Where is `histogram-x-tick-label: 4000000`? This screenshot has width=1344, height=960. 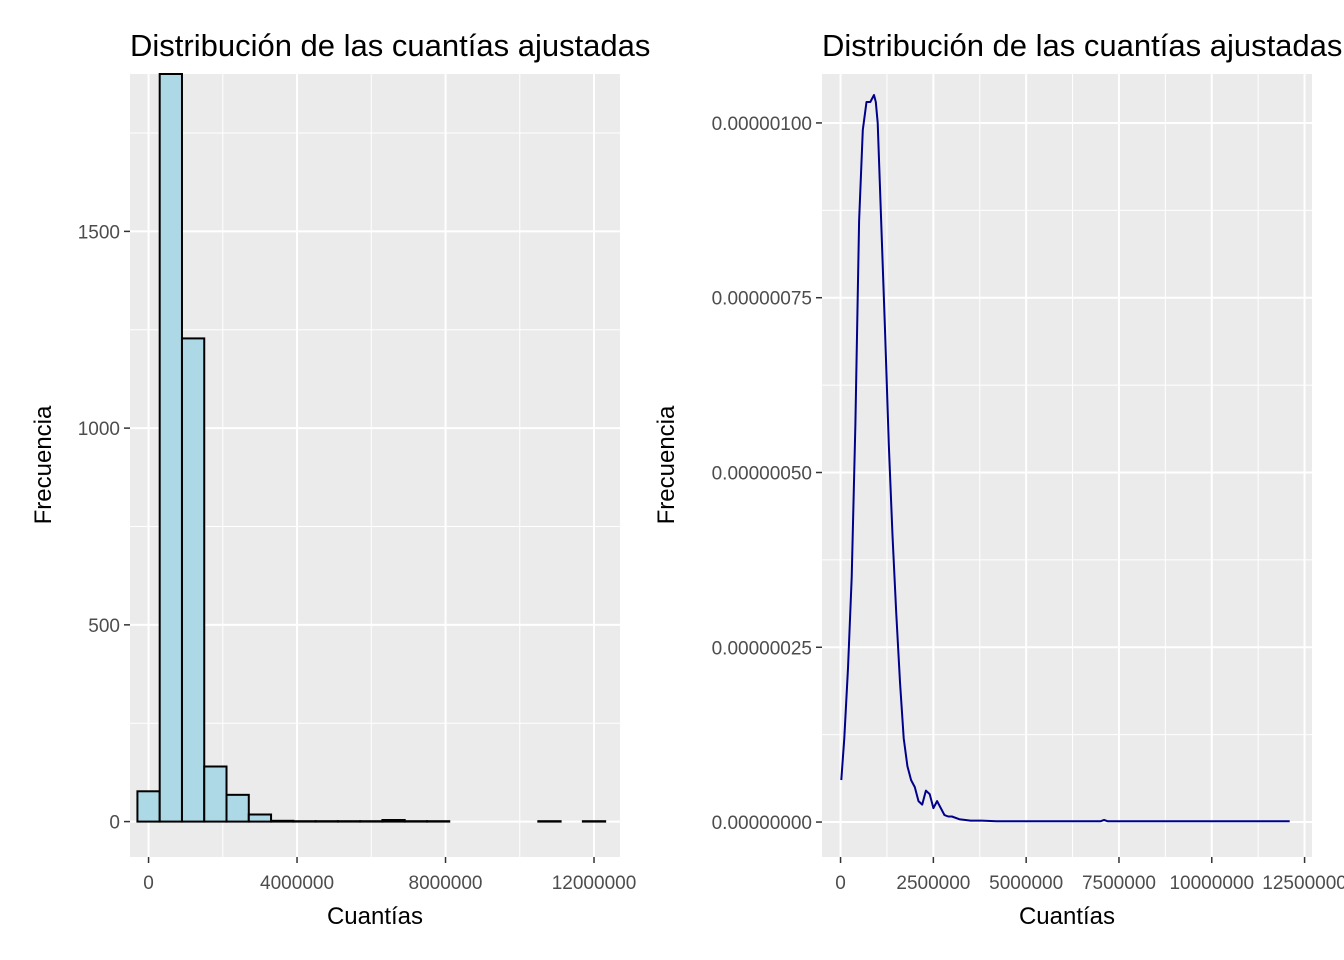
histogram-x-tick-label: 4000000 is located at coordinates (297, 883).